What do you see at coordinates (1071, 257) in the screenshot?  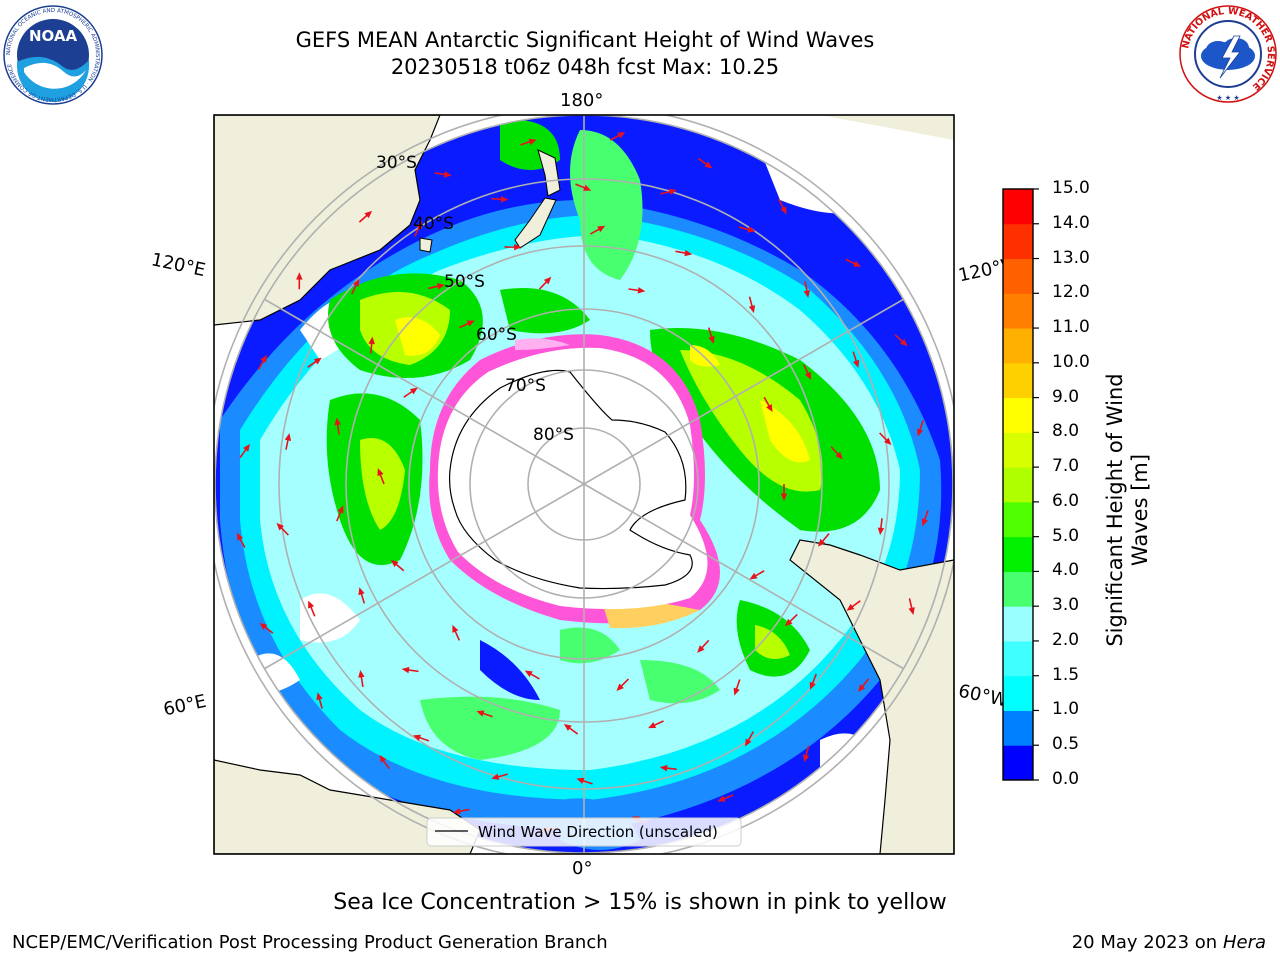 I see `colorbar-tick-label: 13.0` at bounding box center [1071, 257].